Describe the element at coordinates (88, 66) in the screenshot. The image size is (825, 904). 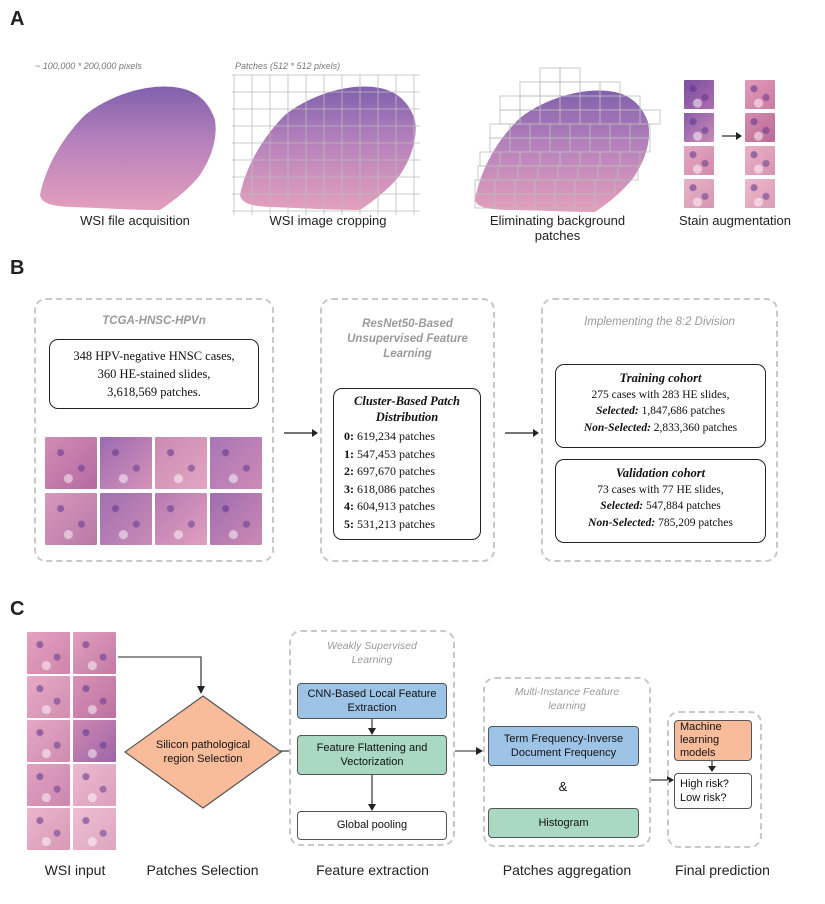
I see `wsi-size-note: ~ 100,000 * 200,000 pixels` at that location.